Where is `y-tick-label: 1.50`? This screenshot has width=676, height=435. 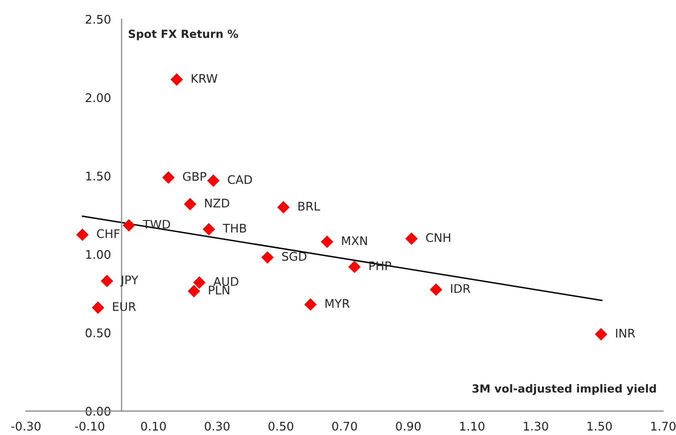
y-tick-label: 1.50 is located at coordinates (98, 176).